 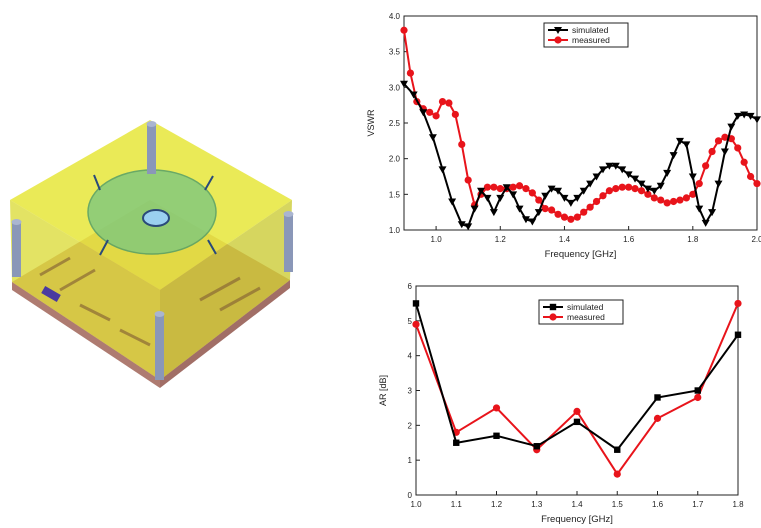 What do you see at coordinates (86, 335) in the screenshot?
I see `bottom-layer-side-left` at bounding box center [86, 335].